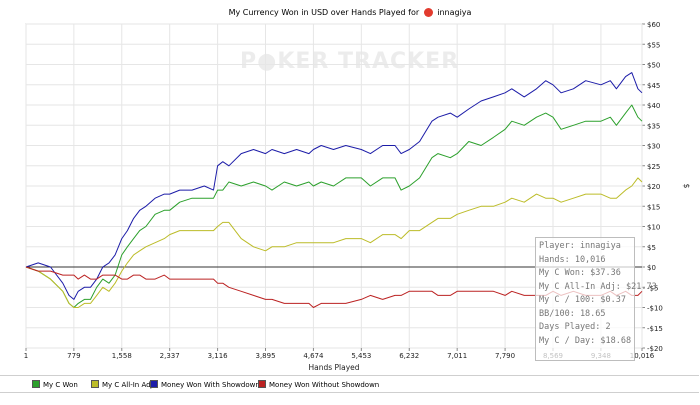  Describe the element at coordinates (572, 313) in the screenshot. I see `stats-bb-100: BB/100: 18.65` at that location.